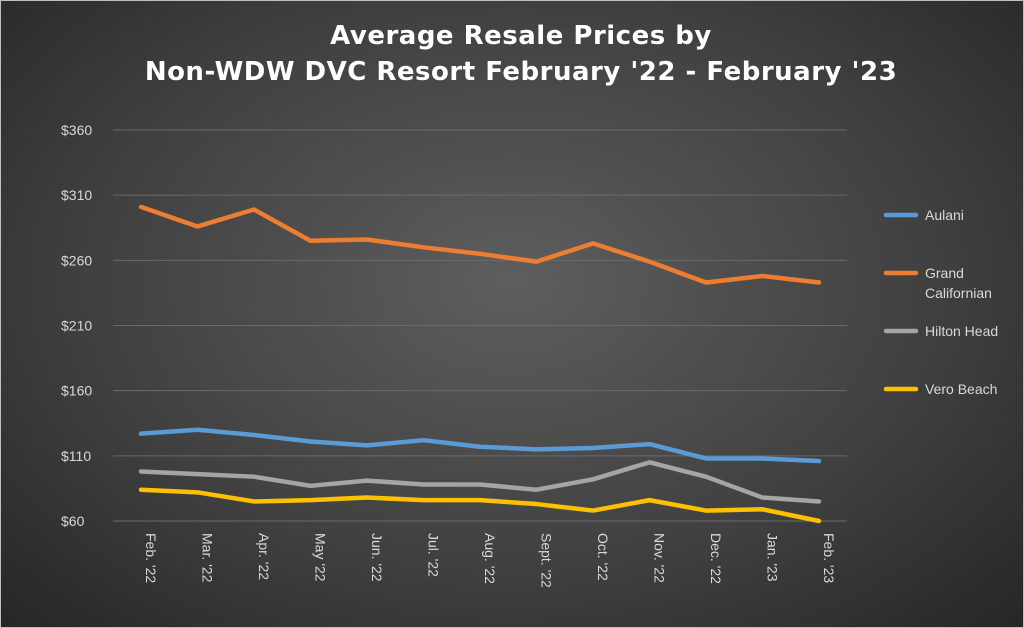  What do you see at coordinates (76, 326) in the screenshot?
I see `y-tick-label: $210` at bounding box center [76, 326].